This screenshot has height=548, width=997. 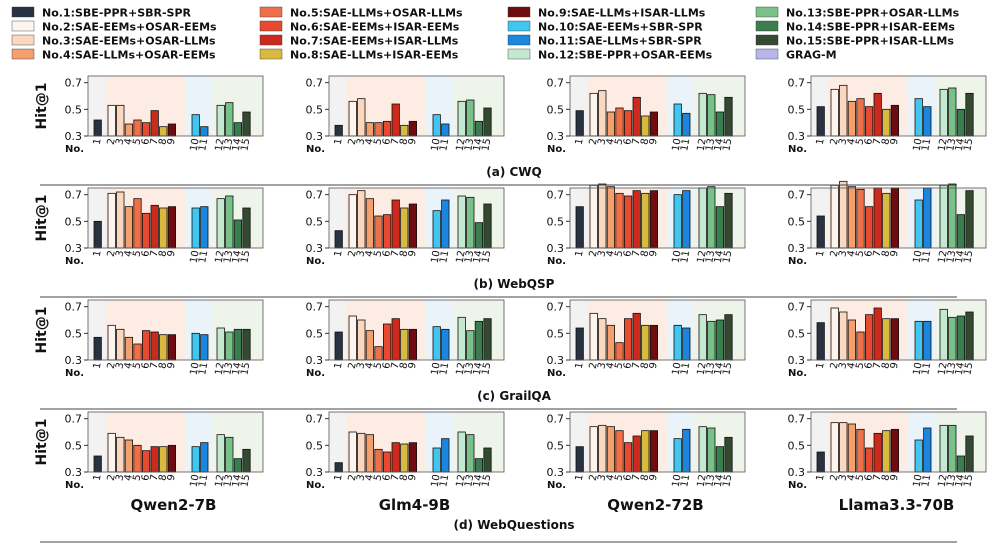 I want to click on legend-entry: No.2:SAE-EEMs+OSAR-EEMs, so click(x=114, y=27).